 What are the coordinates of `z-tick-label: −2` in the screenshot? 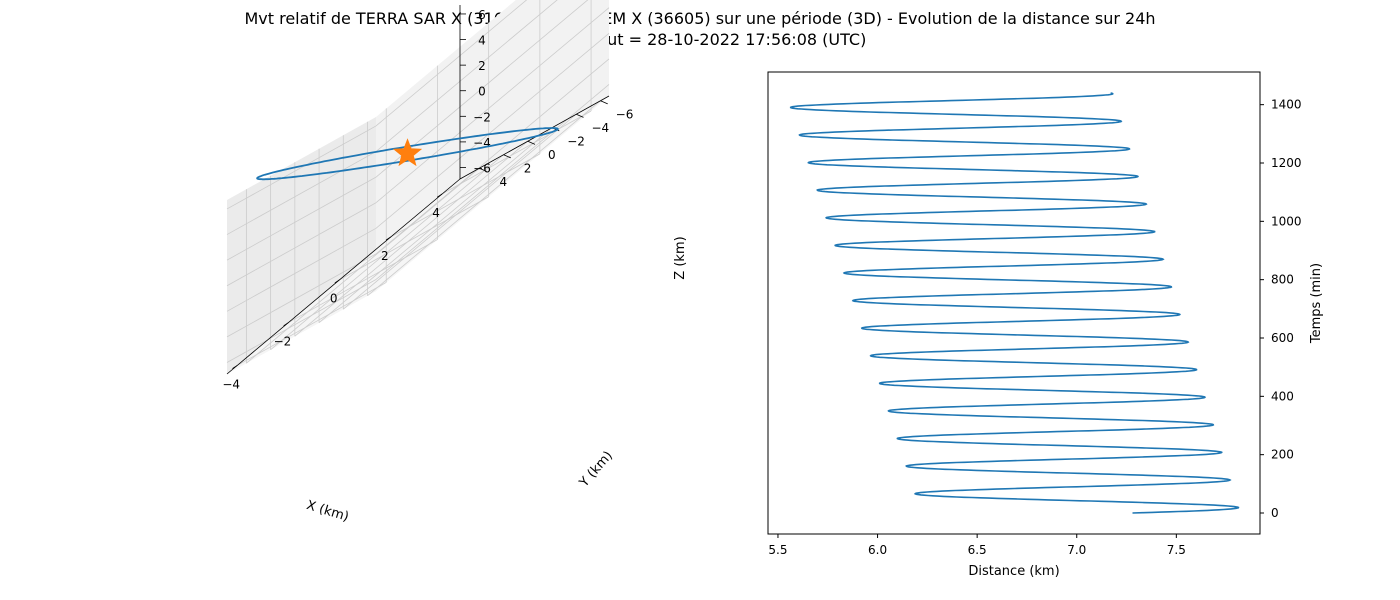 It's located at (482, 117).